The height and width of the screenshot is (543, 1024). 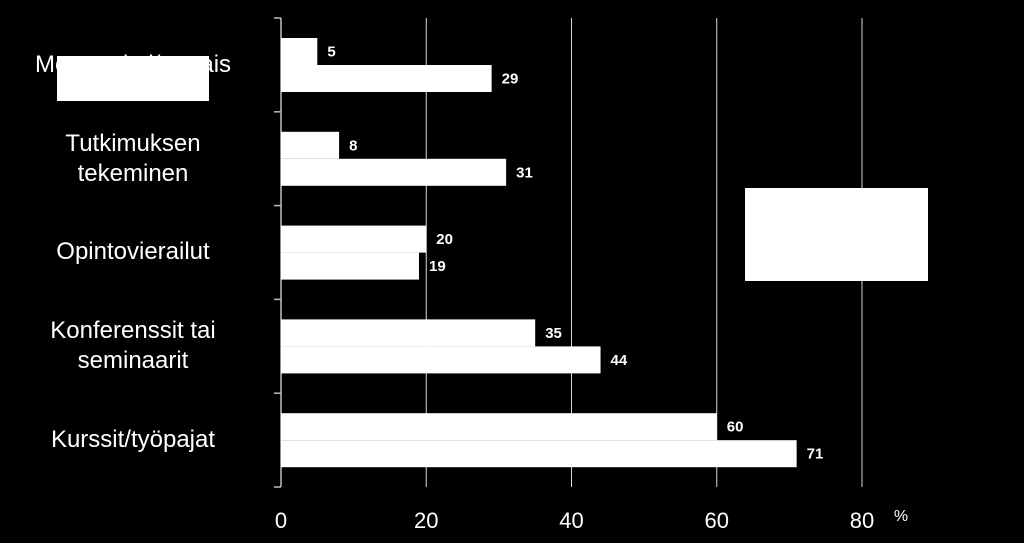 I want to click on y-tick-label: Kurssit/työpajat, so click(x=133, y=440).